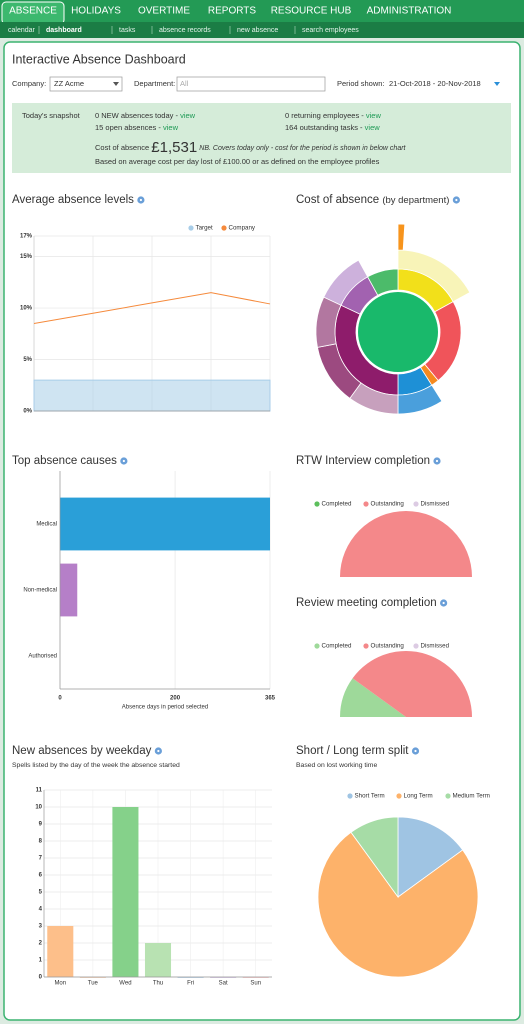 The image size is (524, 1024). I want to click on y-tick-label: 4, so click(41, 910).